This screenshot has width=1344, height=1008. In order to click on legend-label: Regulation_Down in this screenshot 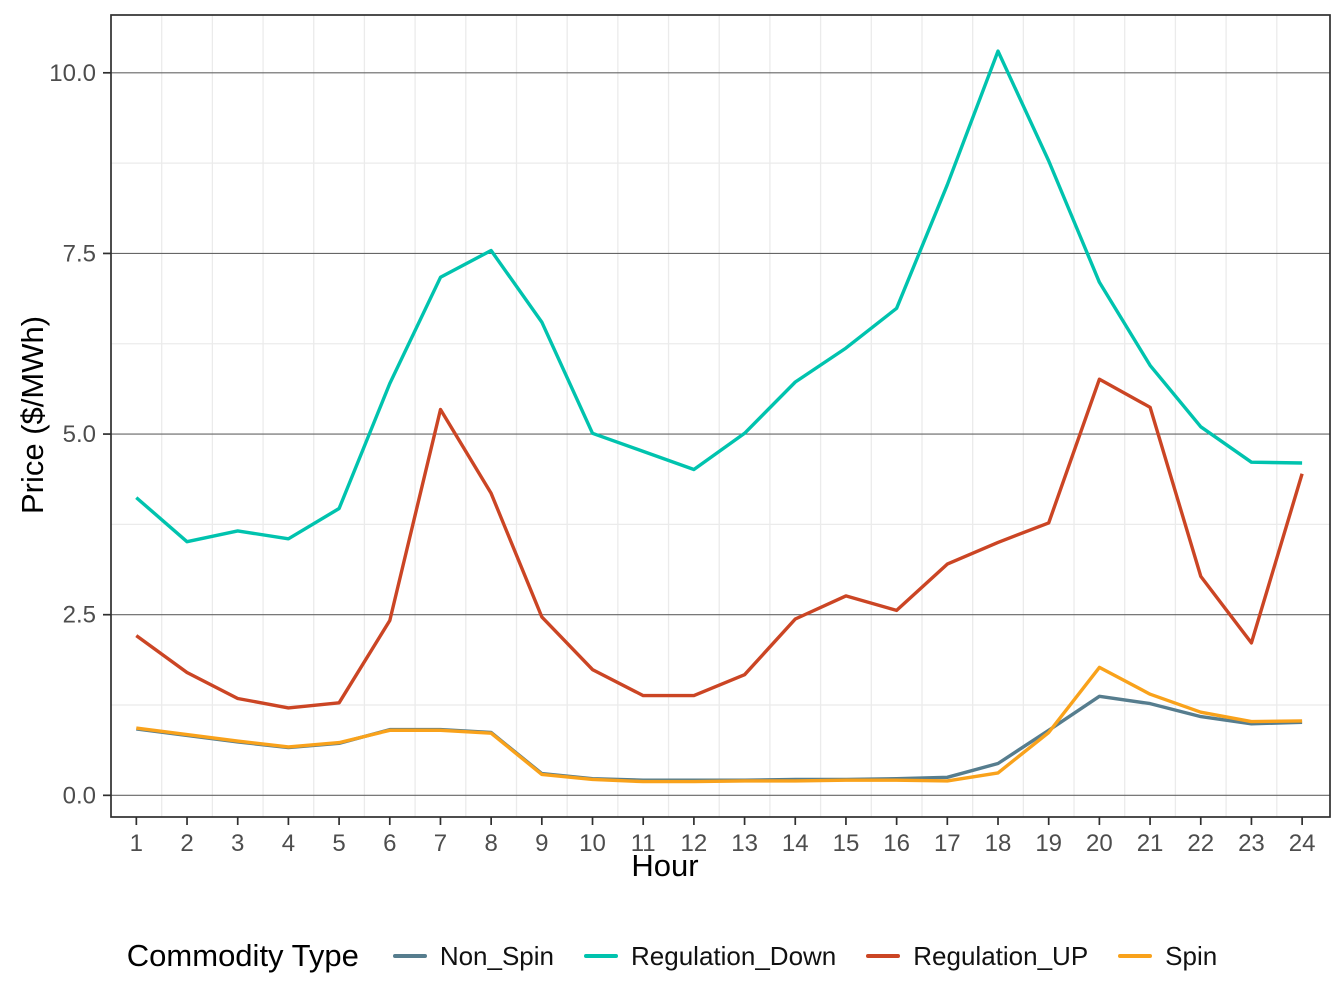, I will do `click(734, 955)`.